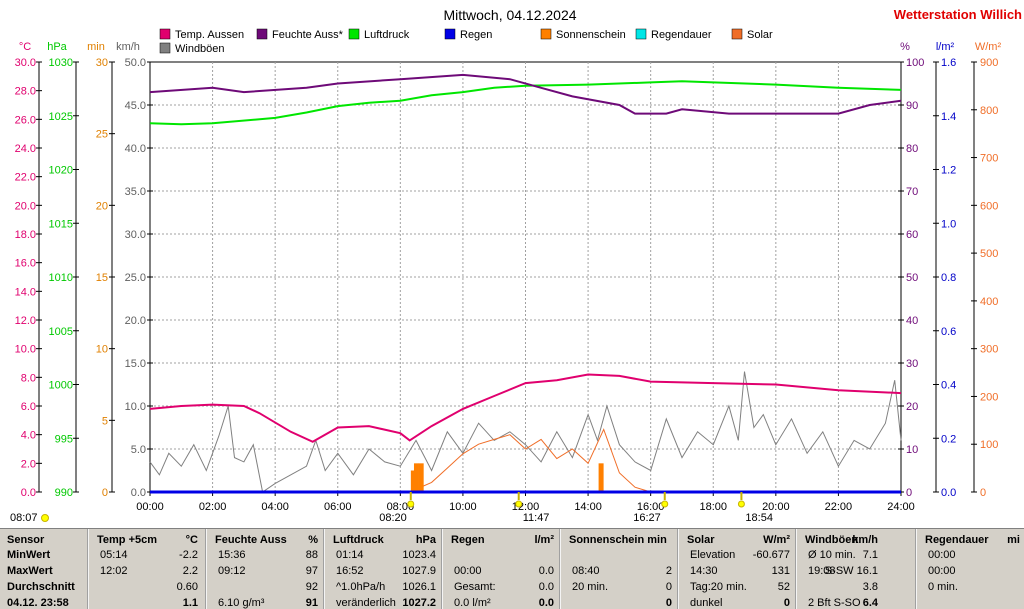 This screenshot has width=1024, height=609. What do you see at coordinates (313, 540) in the screenshot?
I see `column-unit: %` at bounding box center [313, 540].